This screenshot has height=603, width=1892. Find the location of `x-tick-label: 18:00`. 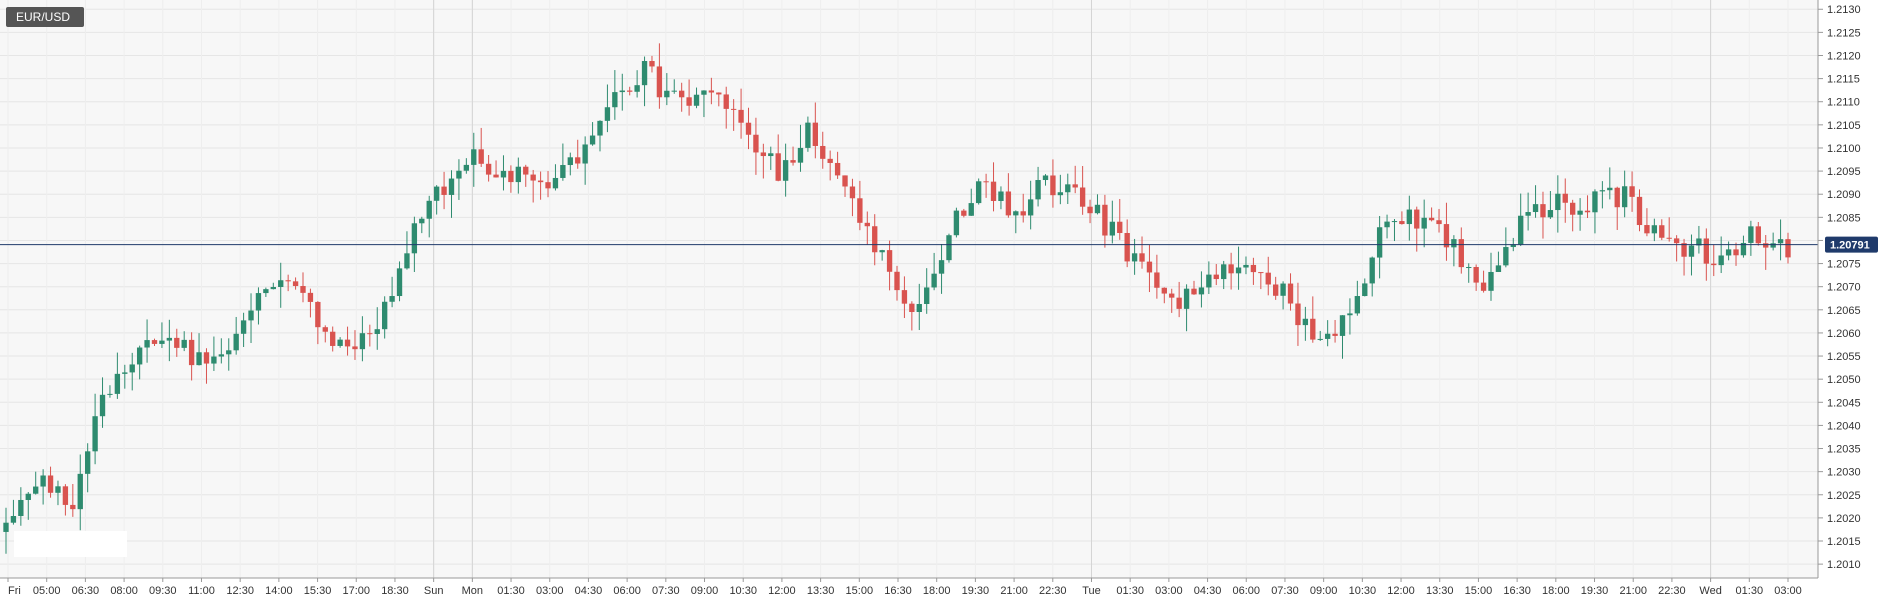

x-tick-label: 18:00 is located at coordinates (1556, 591).